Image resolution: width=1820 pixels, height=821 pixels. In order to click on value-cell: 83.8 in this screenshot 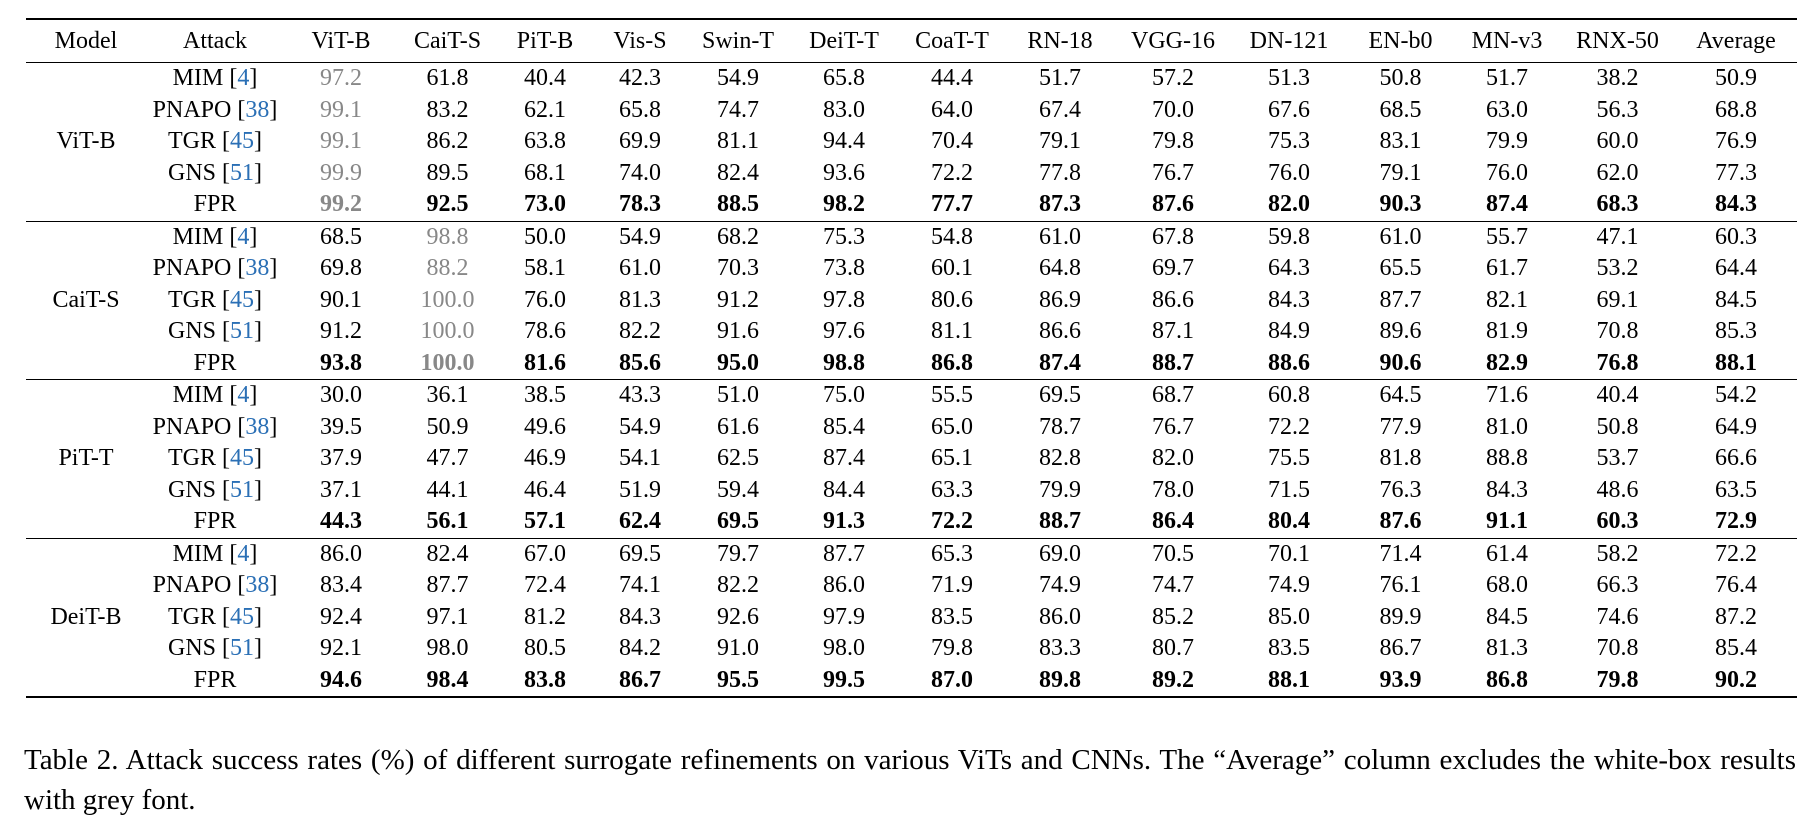, I will do `click(545, 679)`.